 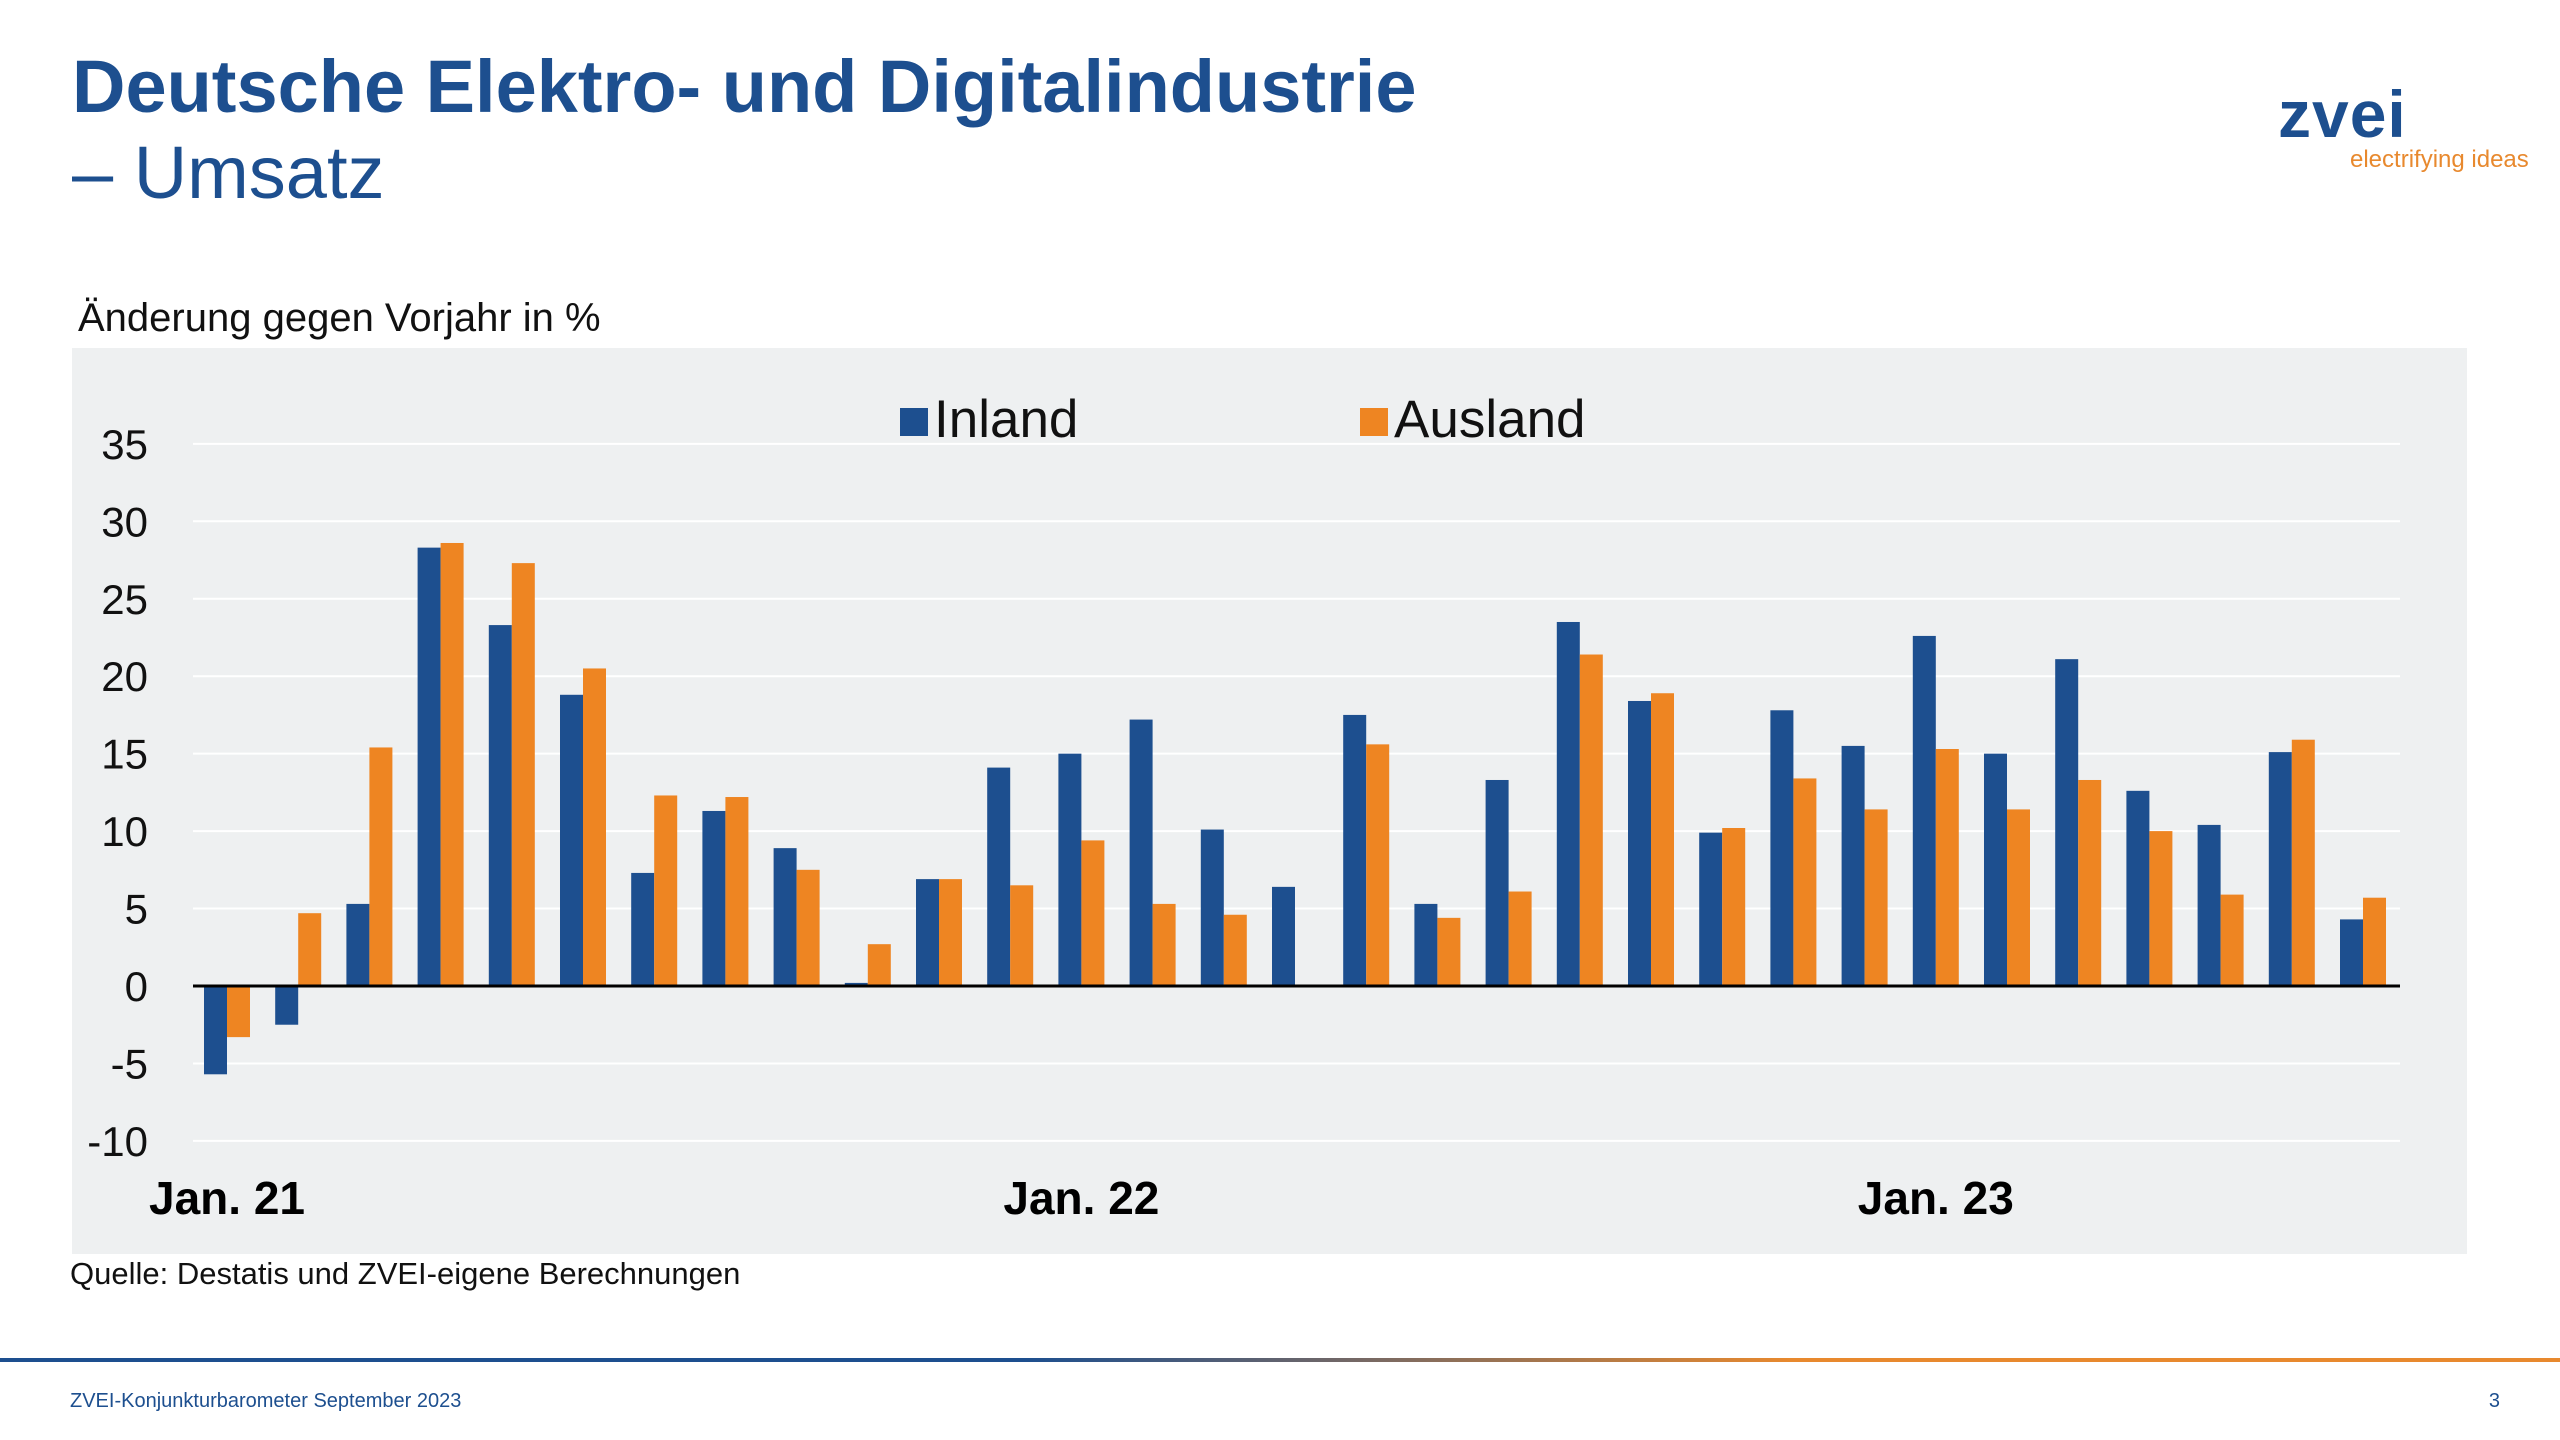 I want to click on title-line-2: – Umsatz, so click(x=228, y=172).